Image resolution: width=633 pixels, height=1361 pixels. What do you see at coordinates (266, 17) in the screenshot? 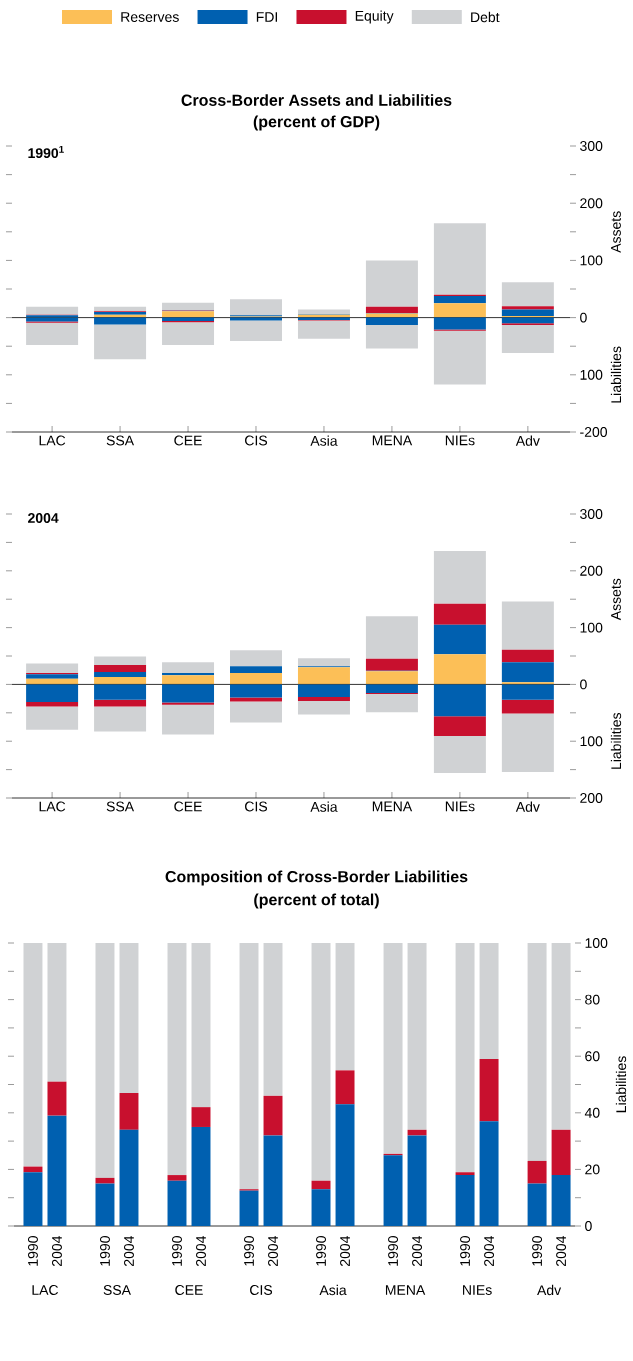
I see `legend-label: FDI` at bounding box center [266, 17].